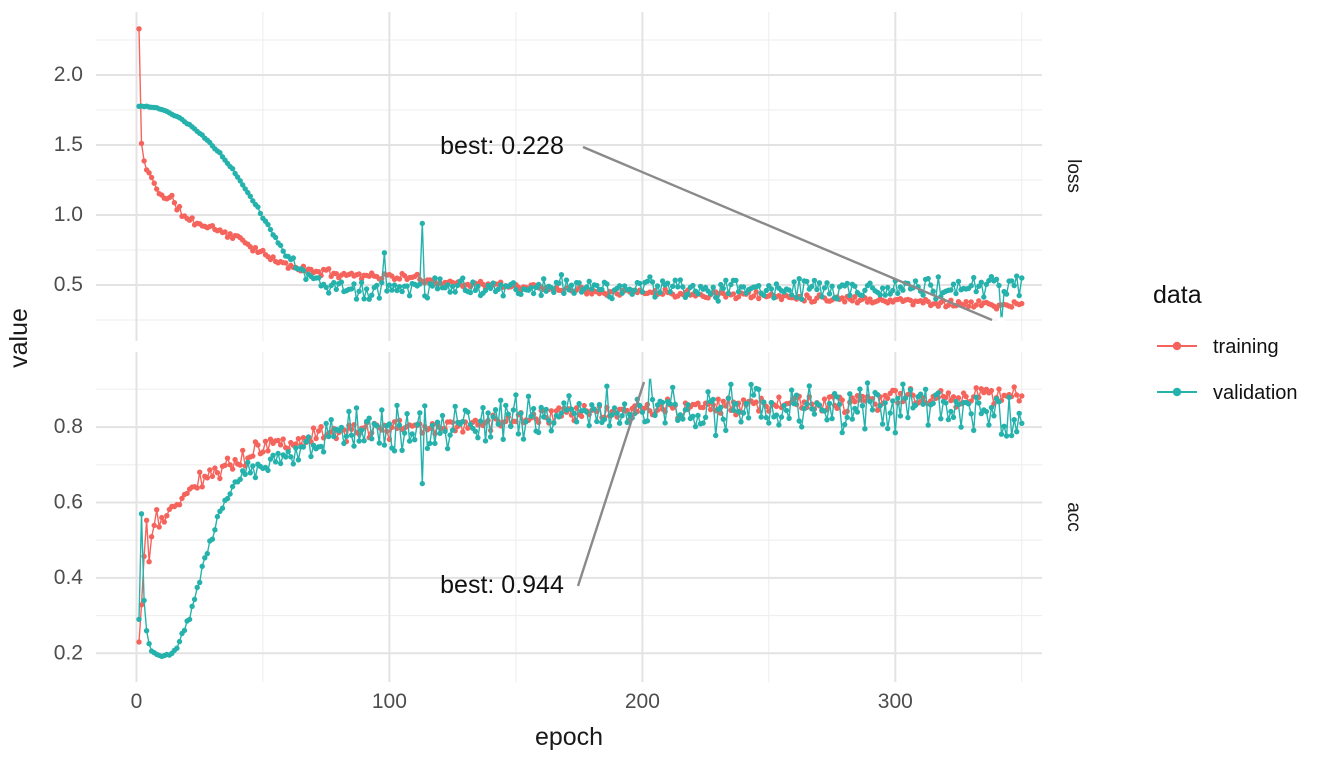 This screenshot has width=1344, height=768. I want to click on legend-item-validation: validation, so click(1227, 393).